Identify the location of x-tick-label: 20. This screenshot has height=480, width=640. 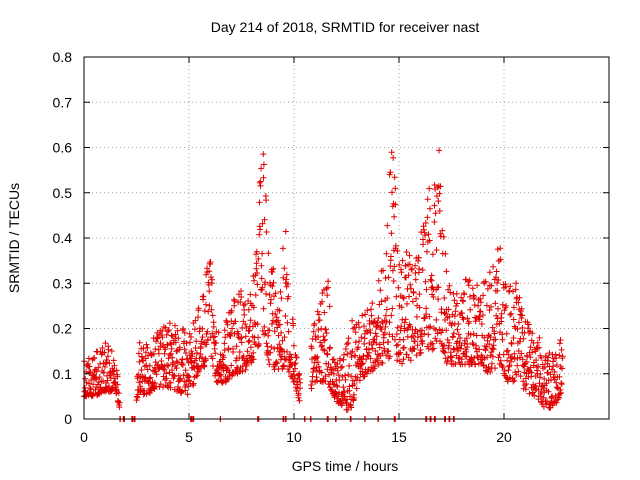
(504, 437).